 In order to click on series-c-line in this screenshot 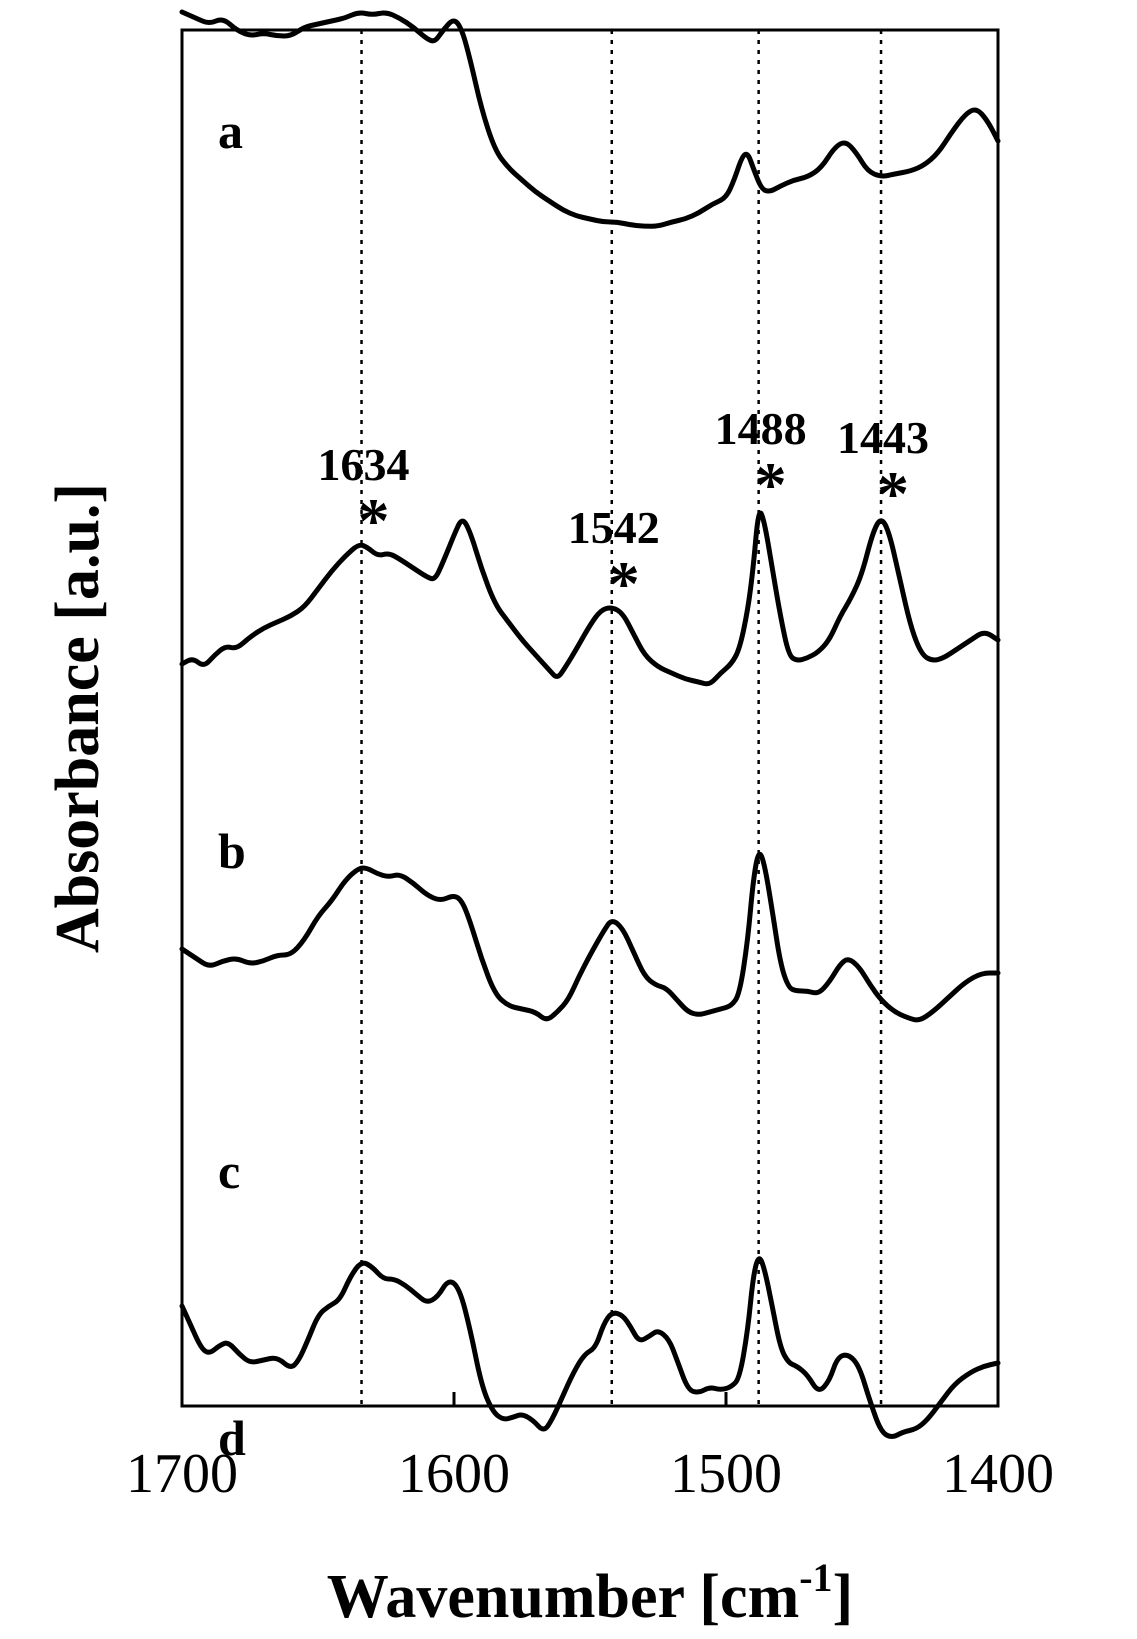, I will do `click(590, 937)`.